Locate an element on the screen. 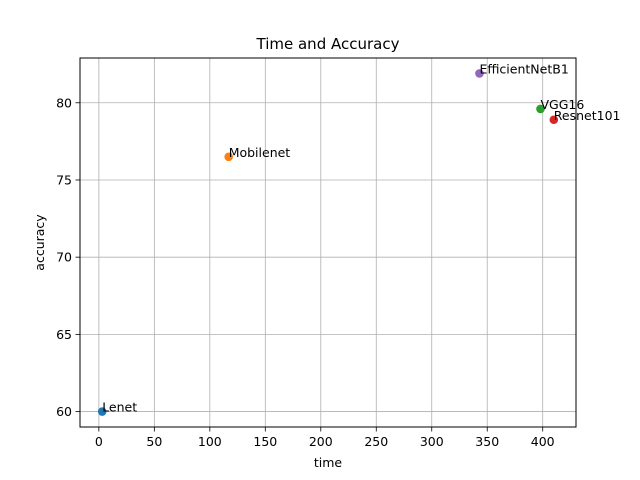  y-axis-ticks: 60 65 70 75 80 is located at coordinates (68, 257).